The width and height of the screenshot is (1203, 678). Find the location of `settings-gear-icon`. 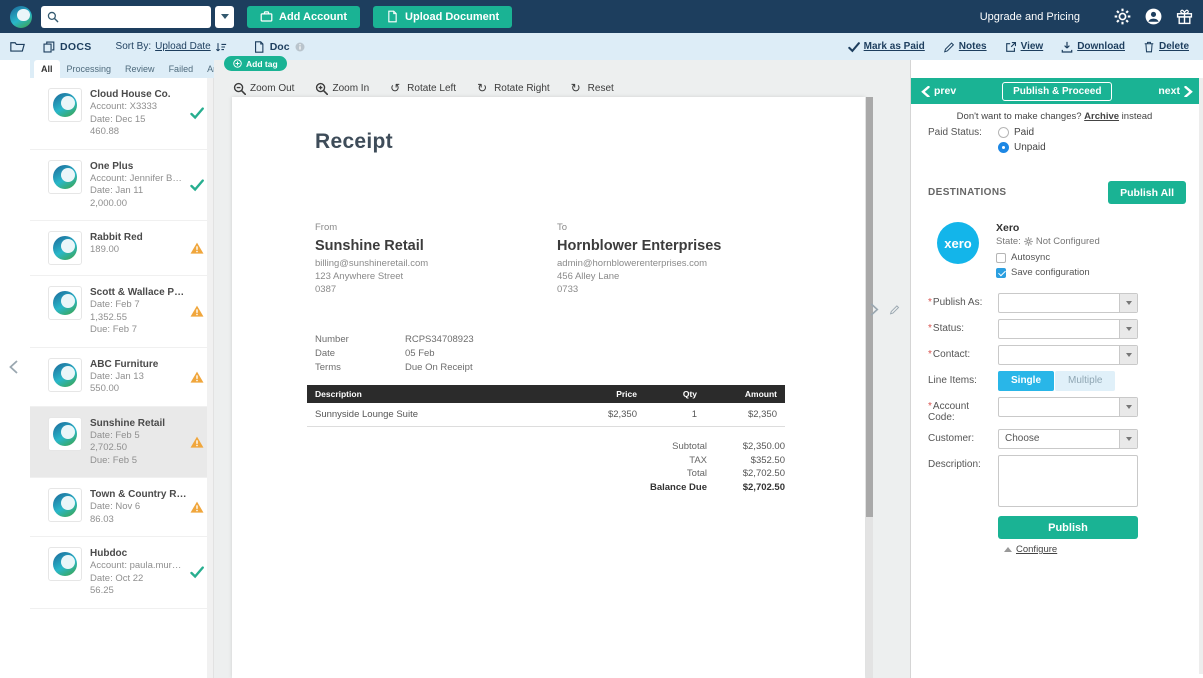

settings-gear-icon is located at coordinates (1122, 16).